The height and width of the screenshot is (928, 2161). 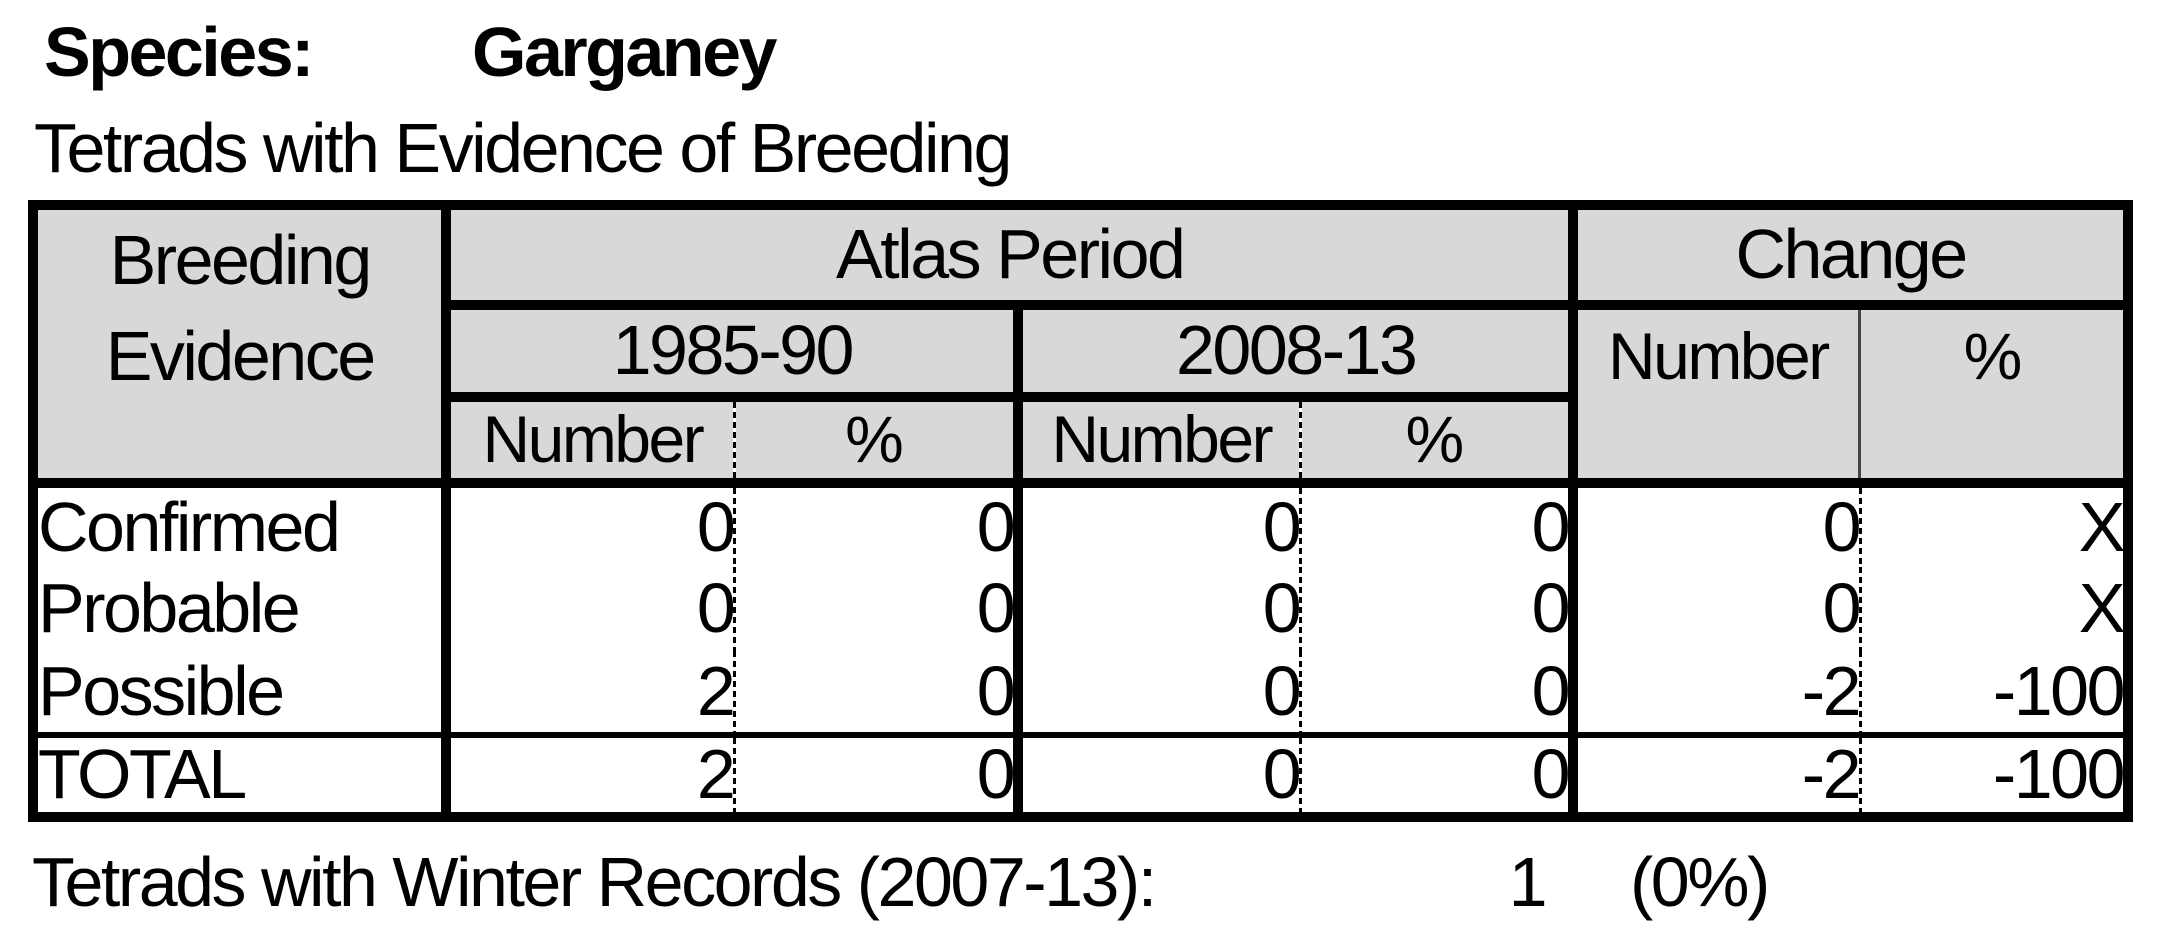 What do you see at coordinates (1439, 442) in the screenshot?
I see `col-header-2008-percent: %` at bounding box center [1439, 442].